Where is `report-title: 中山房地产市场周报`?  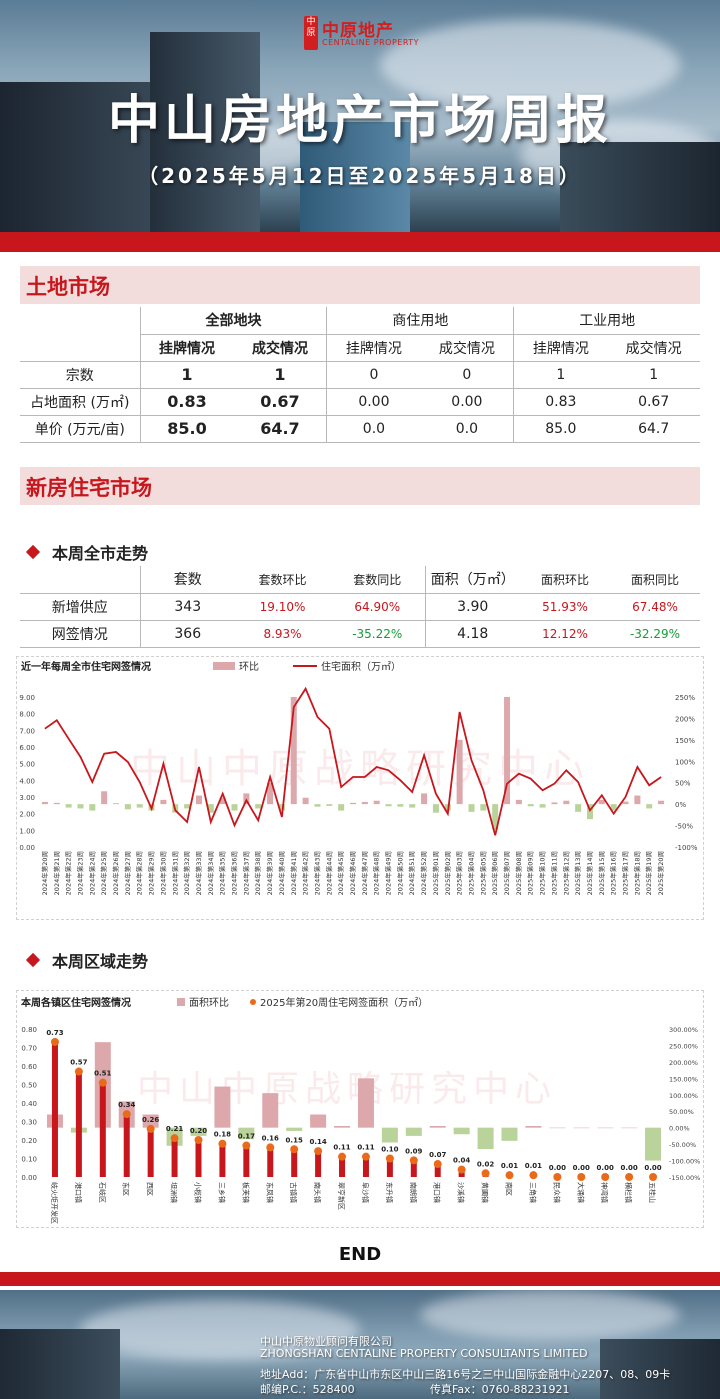 report-title: 中山房地产市场周报 is located at coordinates (359, 120).